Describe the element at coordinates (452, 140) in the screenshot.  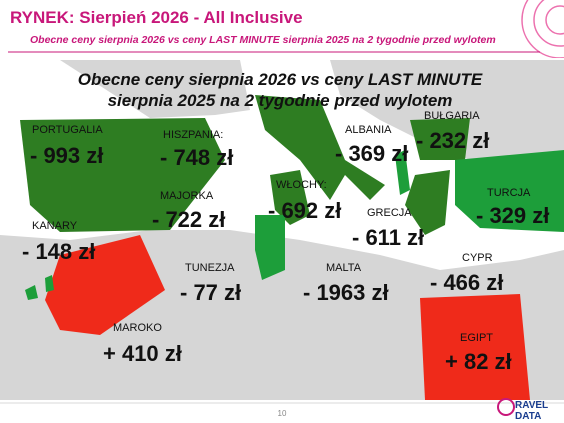
I see `region-price: - 232 zł` at that location.